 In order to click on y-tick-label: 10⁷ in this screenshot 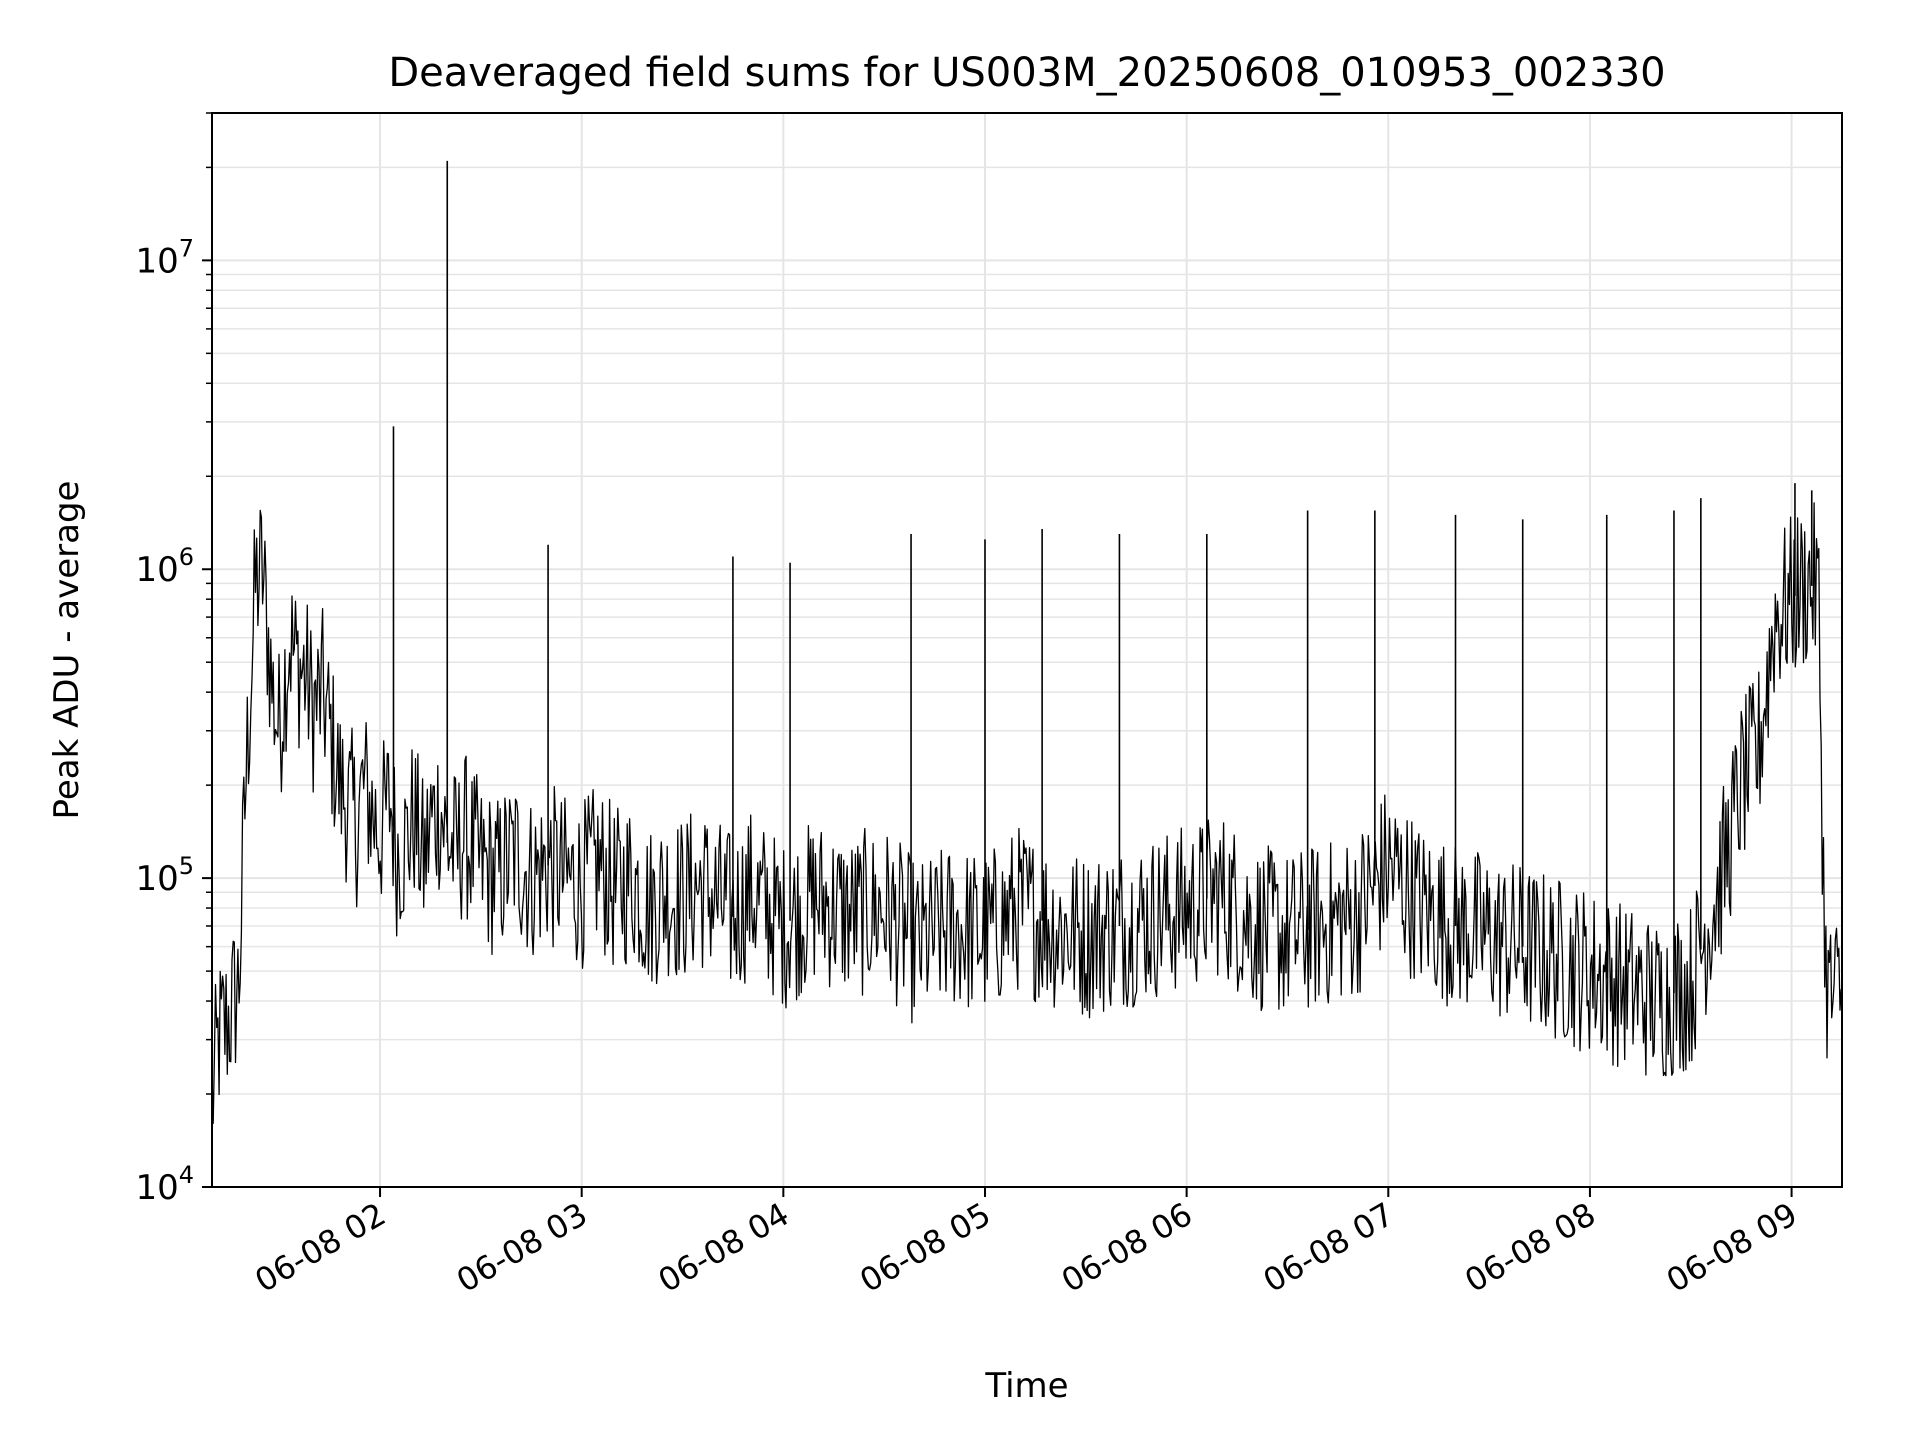, I will do `click(164, 257)`.